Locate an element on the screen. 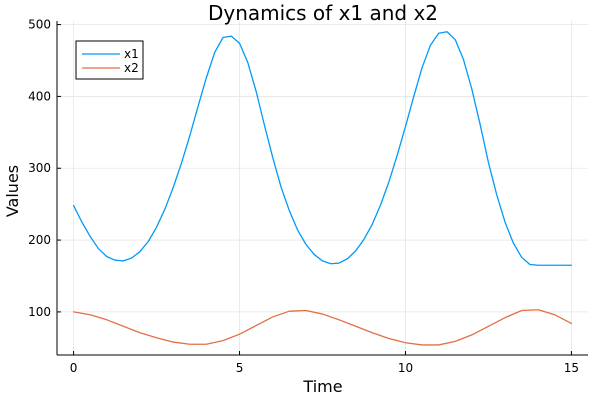  legend-label-x1: x1 is located at coordinates (131, 54).